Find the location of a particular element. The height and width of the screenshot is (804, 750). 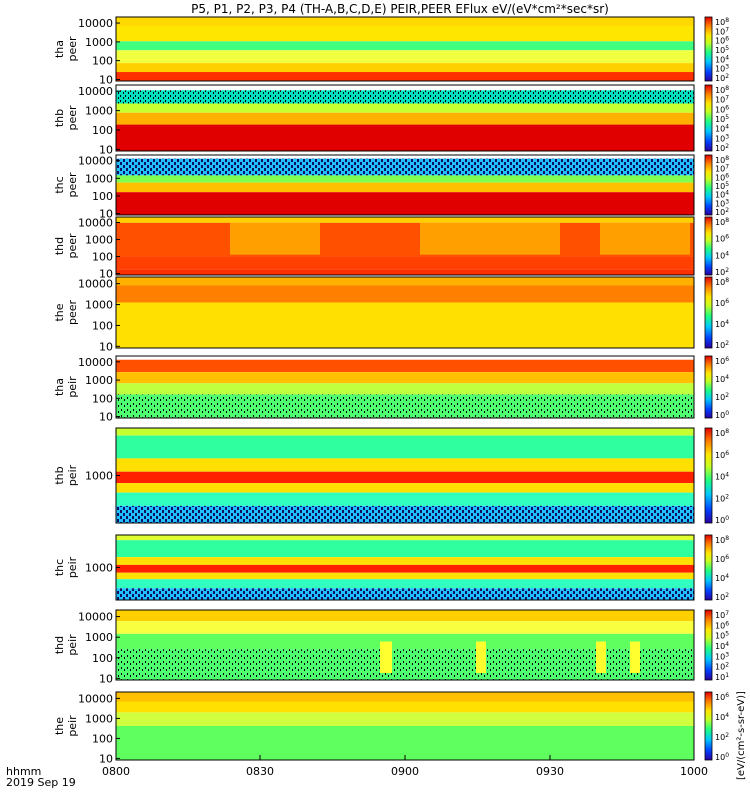

colorbar-tick-label: 10¹ is located at coordinates (722, 677).